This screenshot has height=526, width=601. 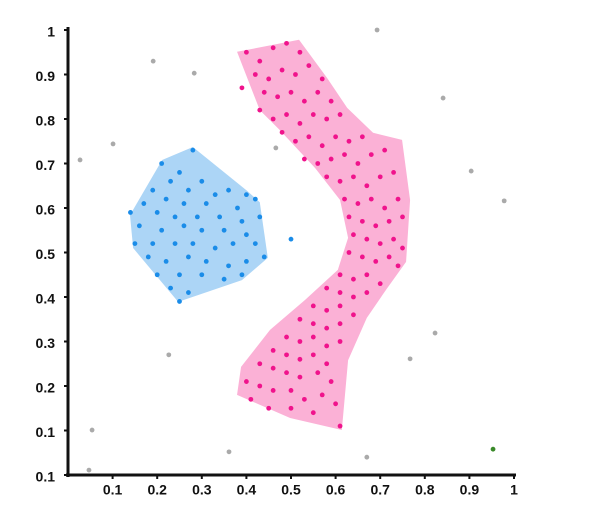 I want to click on y-tick-label: 1, so click(x=51, y=32).